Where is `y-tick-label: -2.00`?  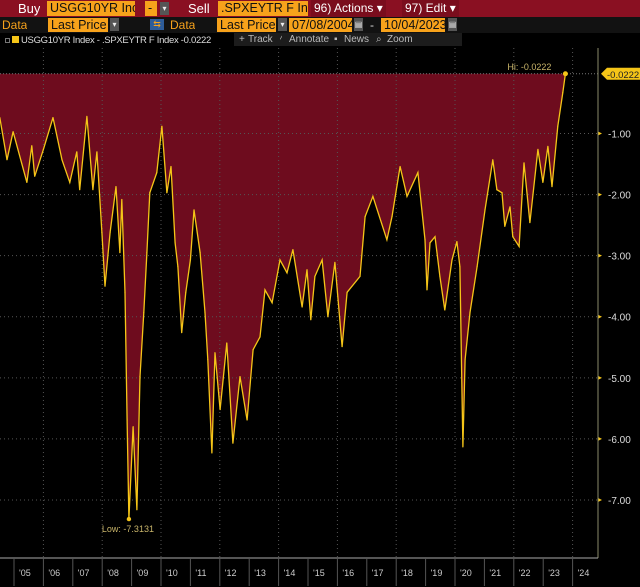 y-tick-label: -2.00 is located at coordinates (619, 196).